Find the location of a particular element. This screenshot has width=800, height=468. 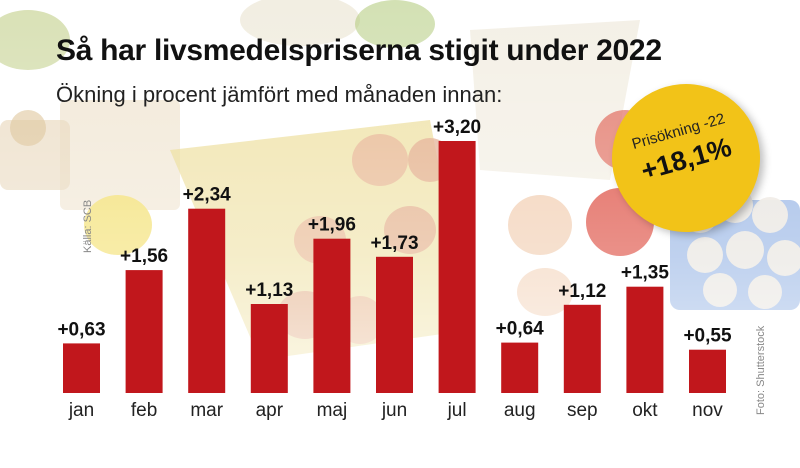

category-label-apr: apr is located at coordinates (270, 410).